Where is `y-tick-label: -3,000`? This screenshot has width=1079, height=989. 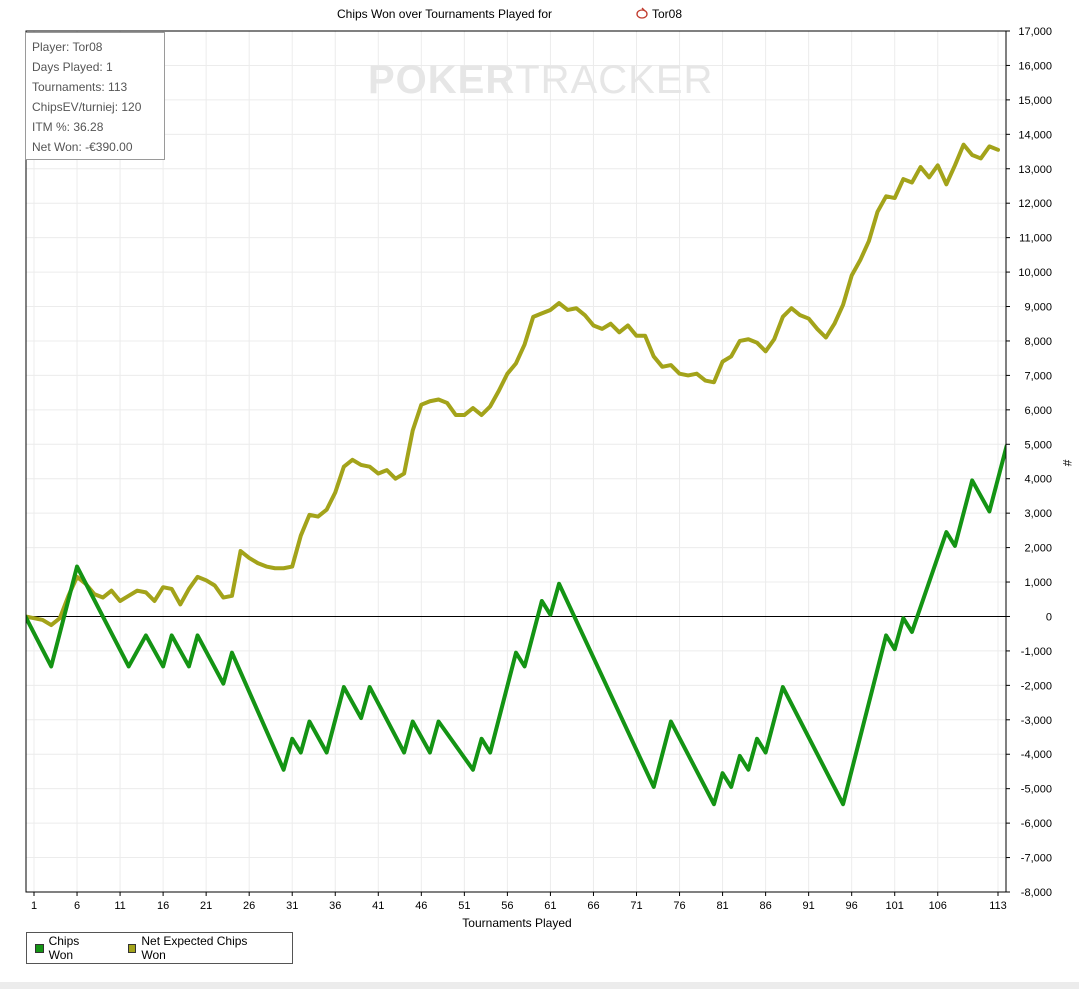 y-tick-label: -3,000 is located at coordinates (1036, 721).